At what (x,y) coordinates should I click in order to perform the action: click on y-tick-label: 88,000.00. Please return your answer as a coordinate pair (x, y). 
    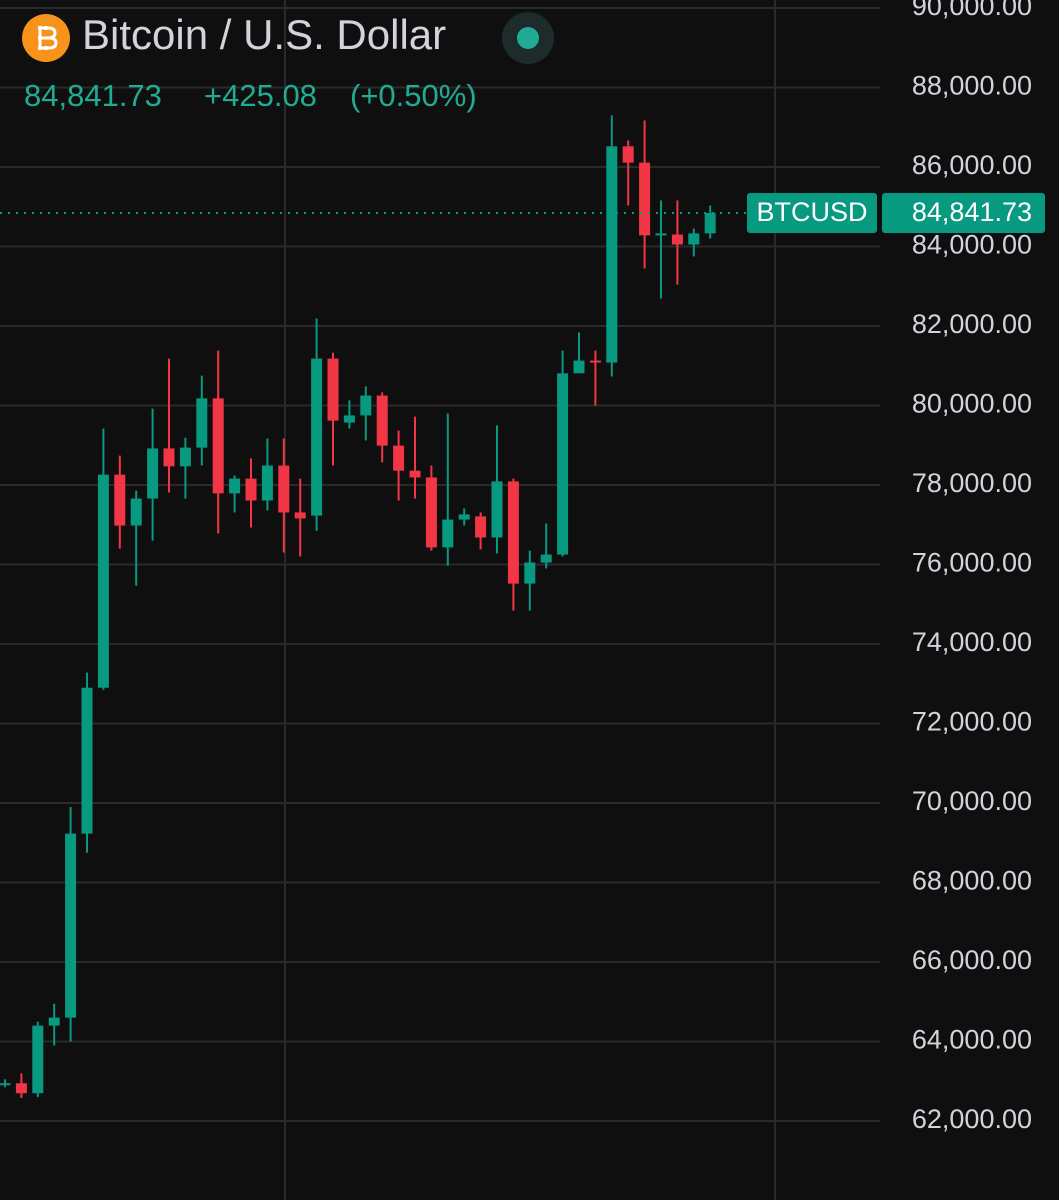
    Looking at the image, I should click on (972, 86).